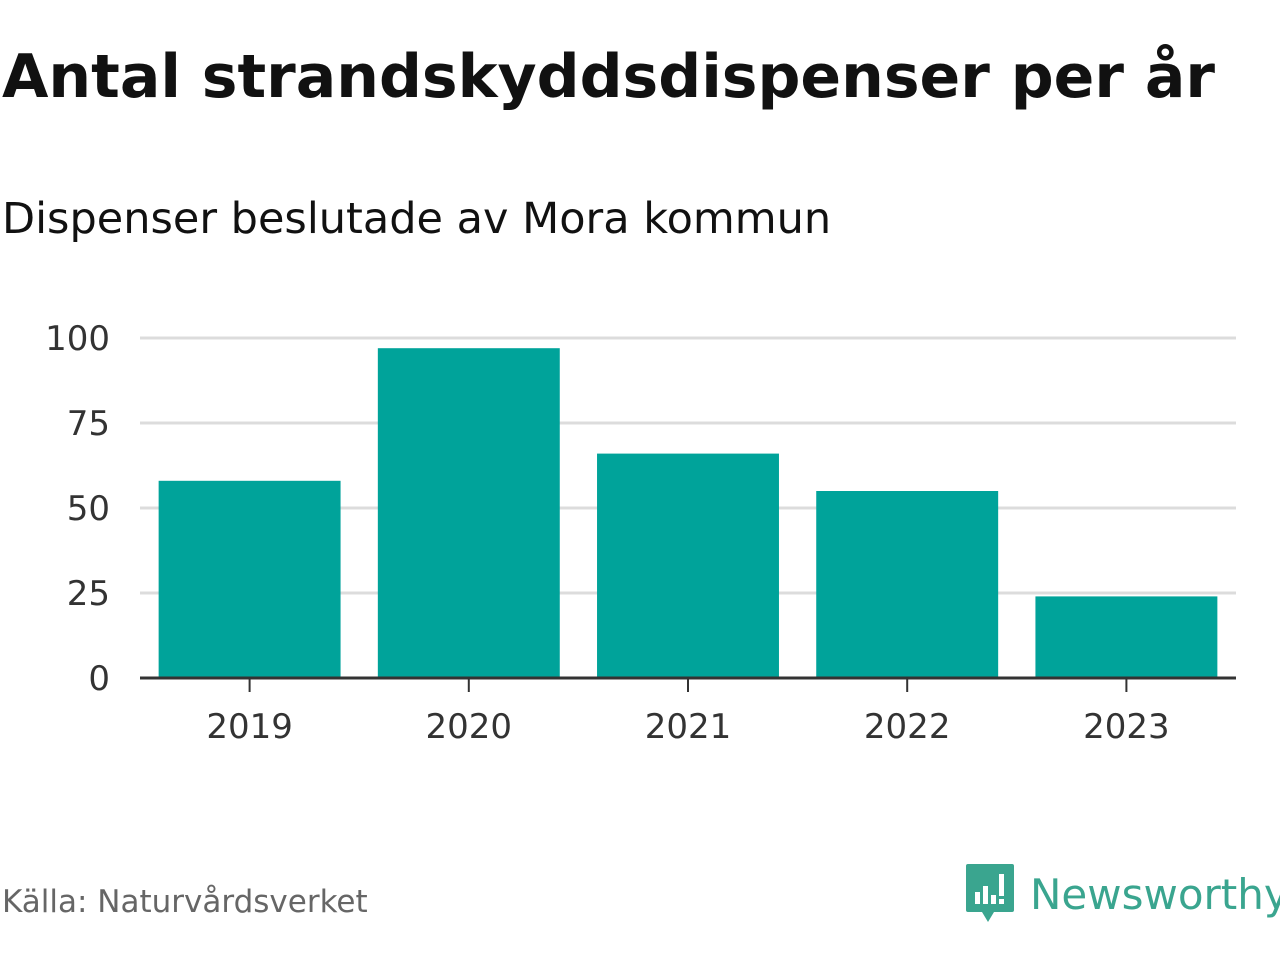  Describe the element at coordinates (608, 77) in the screenshot. I see `chart-title: Antal strandskyddsdispenser per år` at that location.